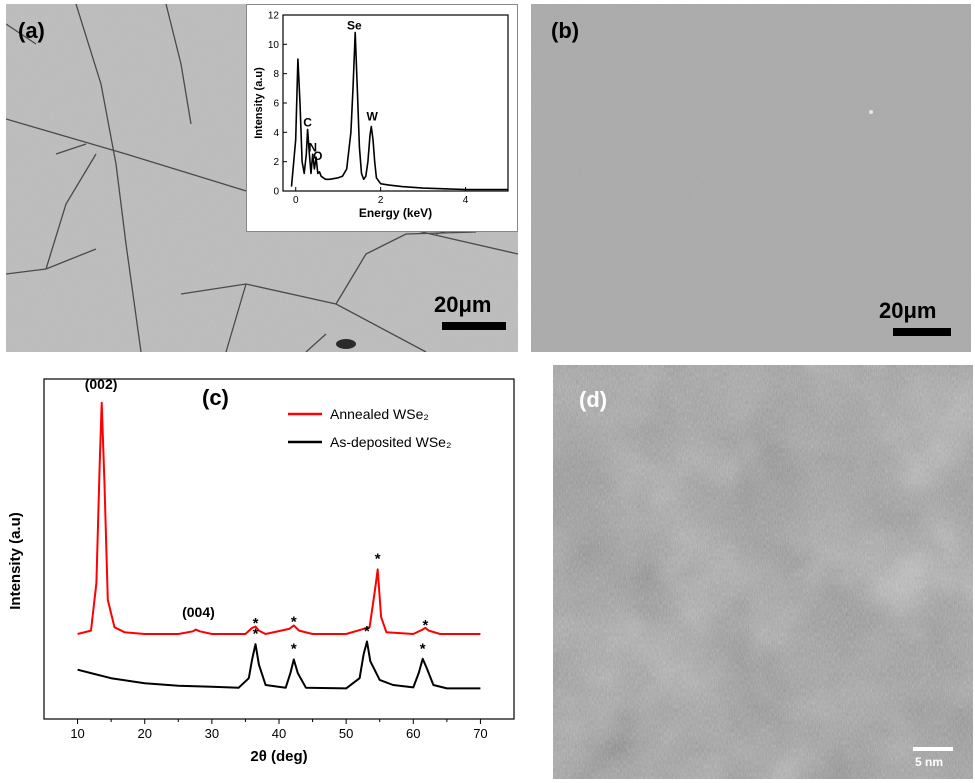 This screenshot has height=783, width=975. What do you see at coordinates (15, 561) in the screenshot?
I see `xrd-y-axis-label: Intensity (a.u)` at bounding box center [15, 561].